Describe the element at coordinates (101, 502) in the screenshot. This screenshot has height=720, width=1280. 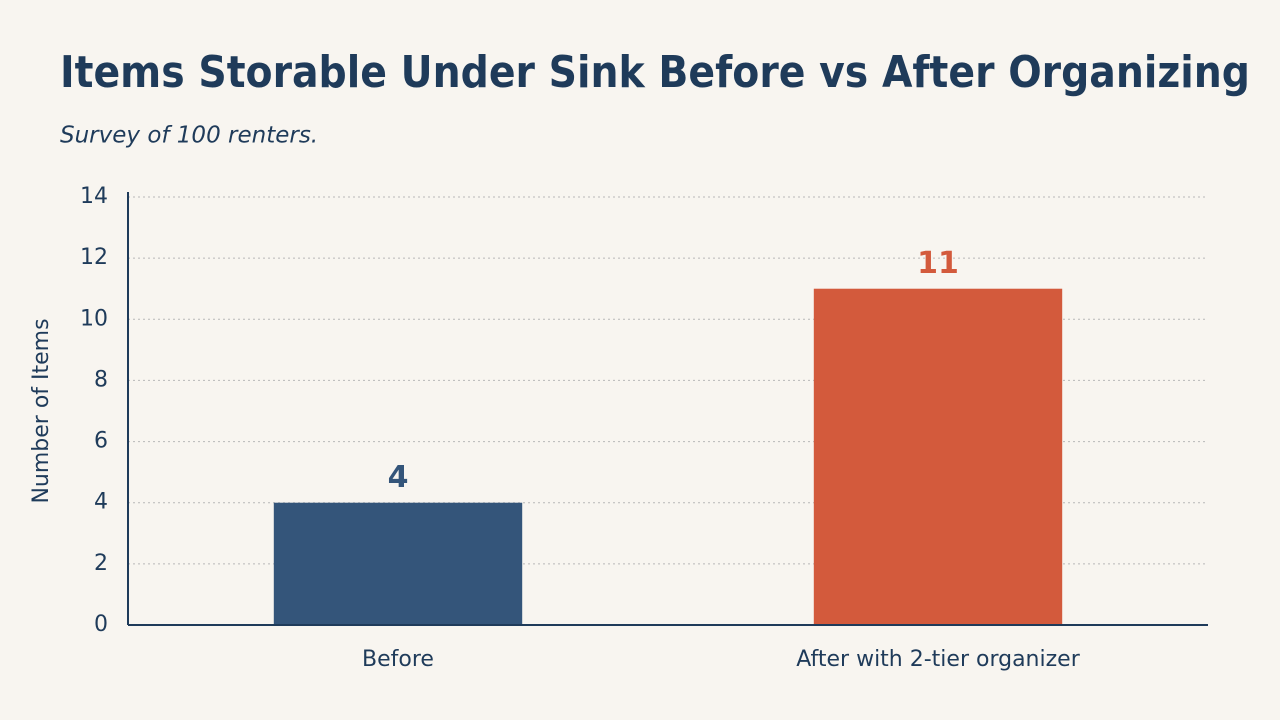
I see `y-tick-label: 4` at that location.